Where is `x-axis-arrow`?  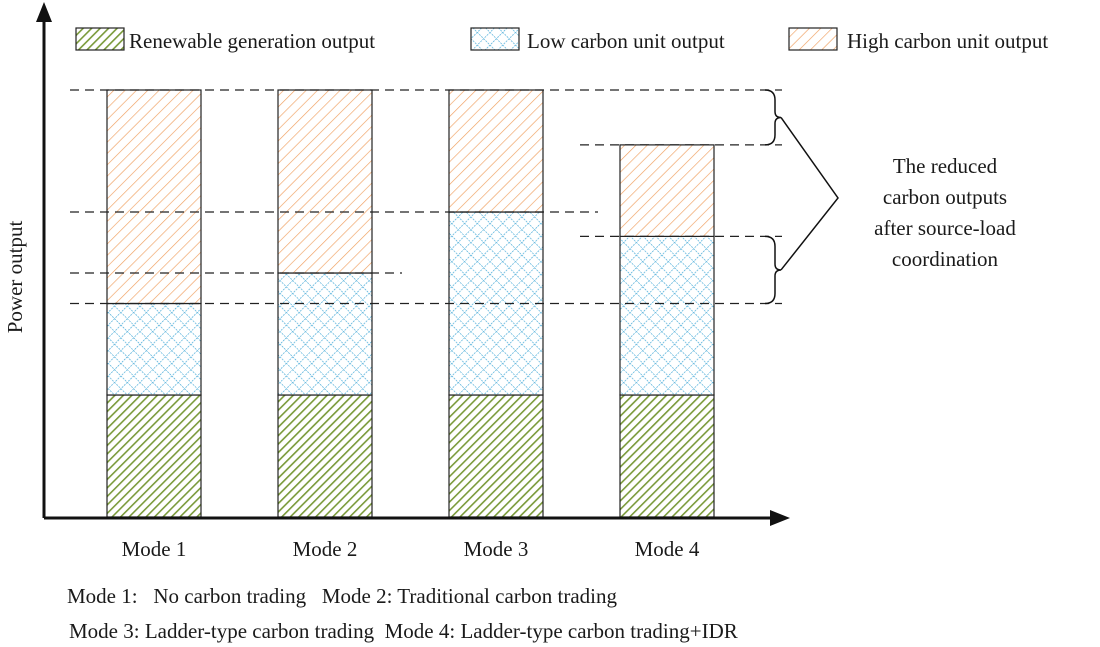
x-axis-arrow is located at coordinates (780, 518).